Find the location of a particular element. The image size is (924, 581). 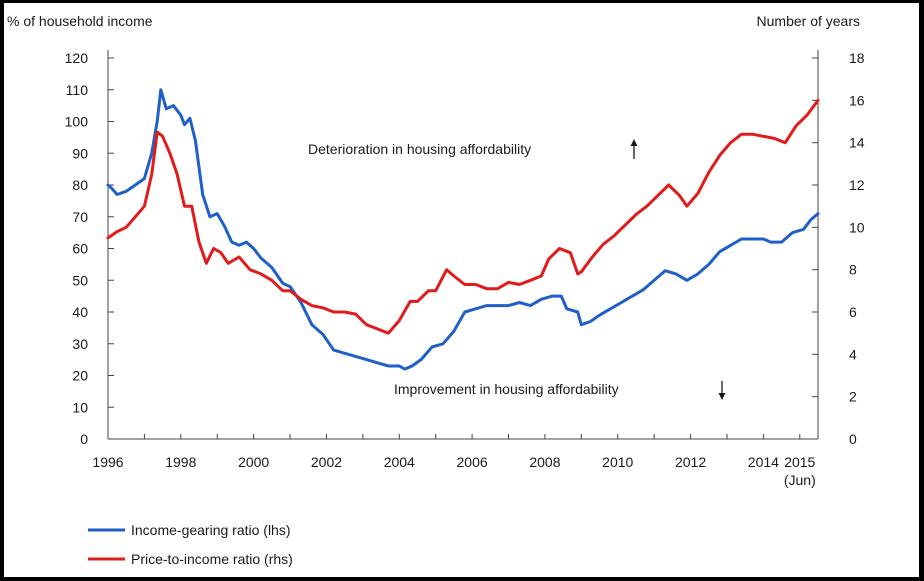

x-tick-label: 2012 is located at coordinates (690, 462).